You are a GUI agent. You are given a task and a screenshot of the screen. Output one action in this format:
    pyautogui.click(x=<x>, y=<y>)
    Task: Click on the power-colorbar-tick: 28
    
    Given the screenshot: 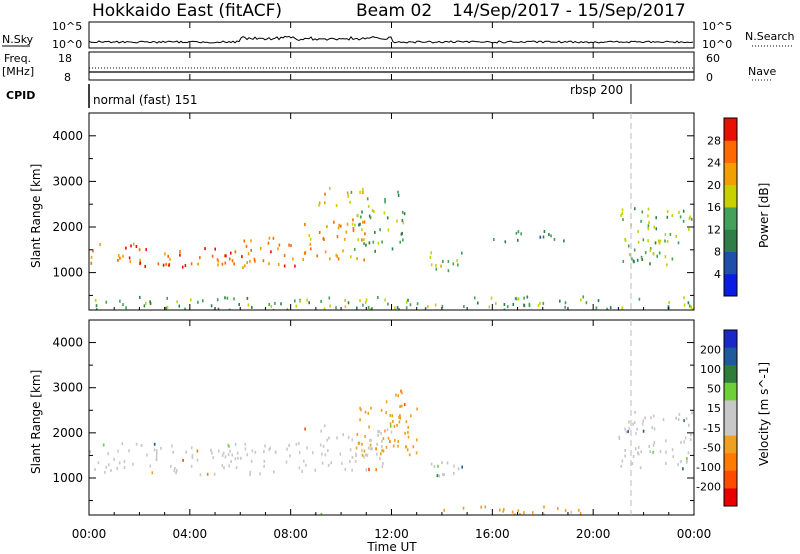 What is the action you would take?
    pyautogui.click(x=714, y=140)
    